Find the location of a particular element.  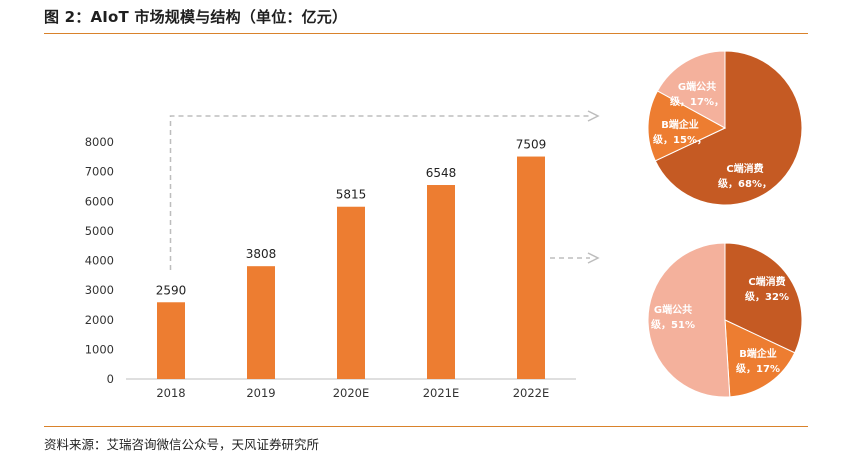

slice-label: C端消费级，68%， is located at coordinates (744, 176).